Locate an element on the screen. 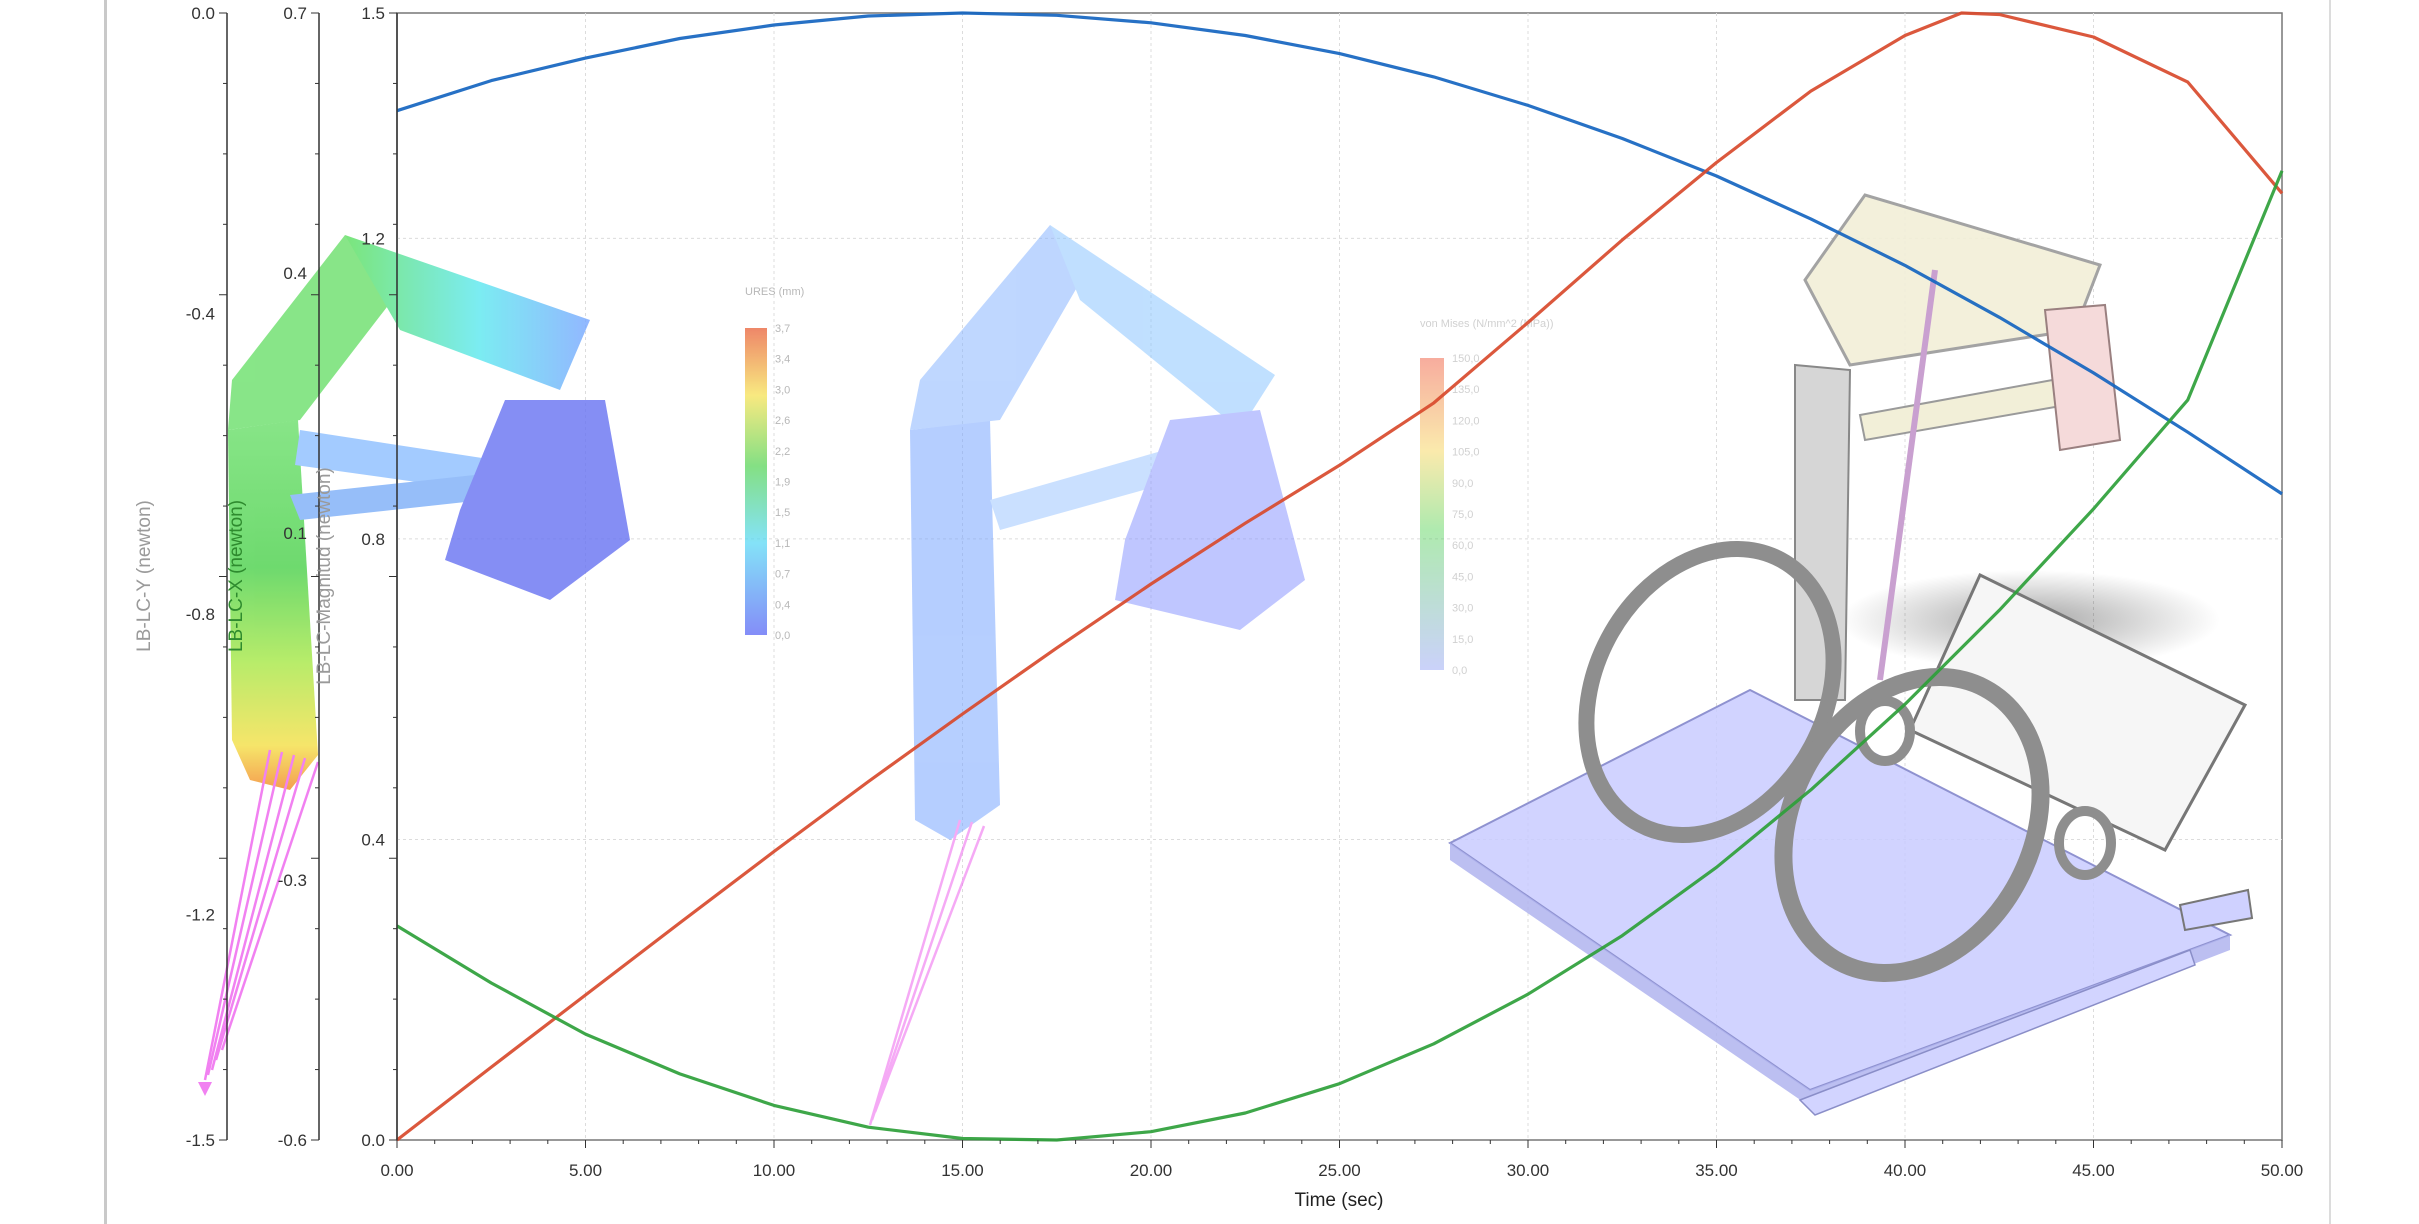 The height and width of the screenshot is (1224, 2419). y-axis-lb-lc-magnitud-tick-label: 1.5 is located at coordinates (373, 13).